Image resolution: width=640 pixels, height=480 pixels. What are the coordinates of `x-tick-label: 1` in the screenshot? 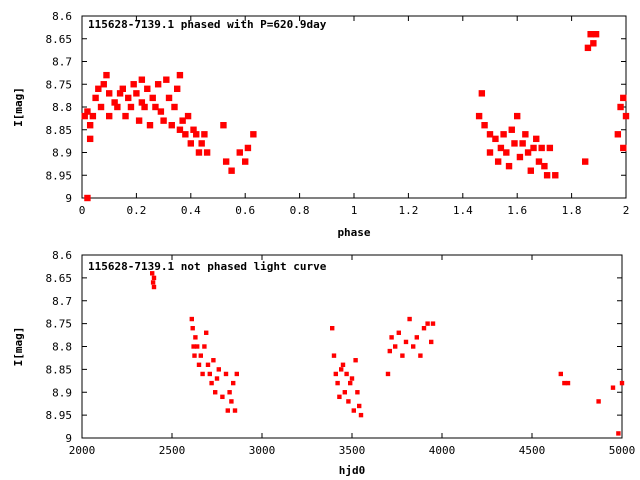 It's located at (354, 210).